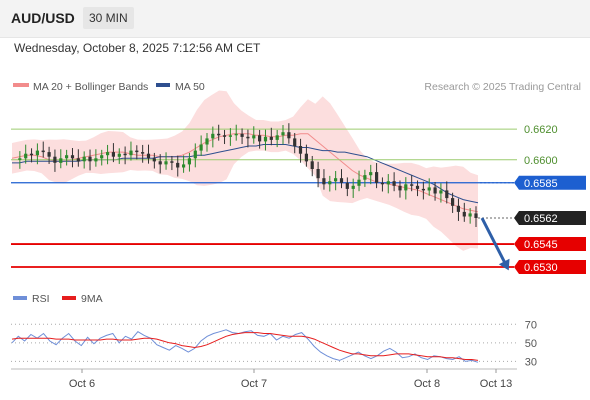 The width and height of the screenshot is (590, 400). I want to click on forecast-arrow-shaft, so click(494, 241).